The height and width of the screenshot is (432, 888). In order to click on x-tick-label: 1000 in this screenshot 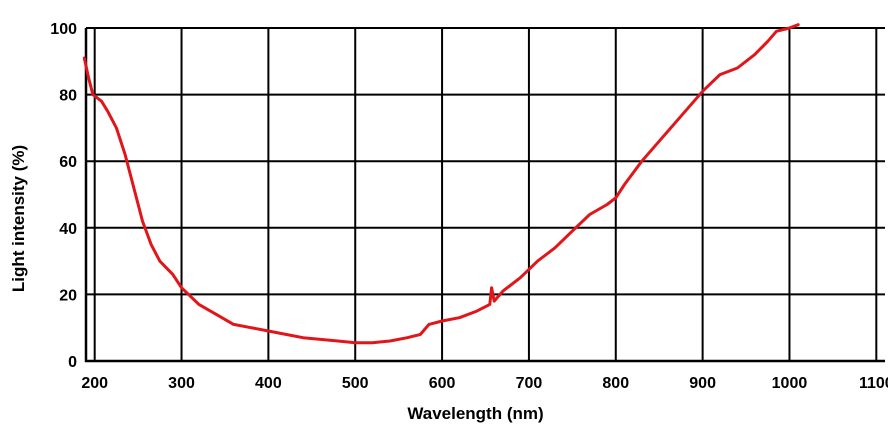, I will do `click(790, 383)`.